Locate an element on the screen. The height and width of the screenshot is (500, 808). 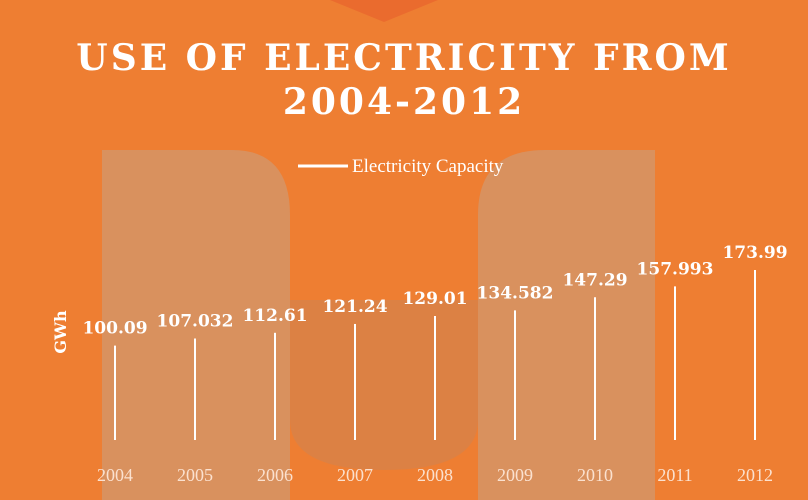
legend: Electricity Capacity is located at coordinates (401, 166).